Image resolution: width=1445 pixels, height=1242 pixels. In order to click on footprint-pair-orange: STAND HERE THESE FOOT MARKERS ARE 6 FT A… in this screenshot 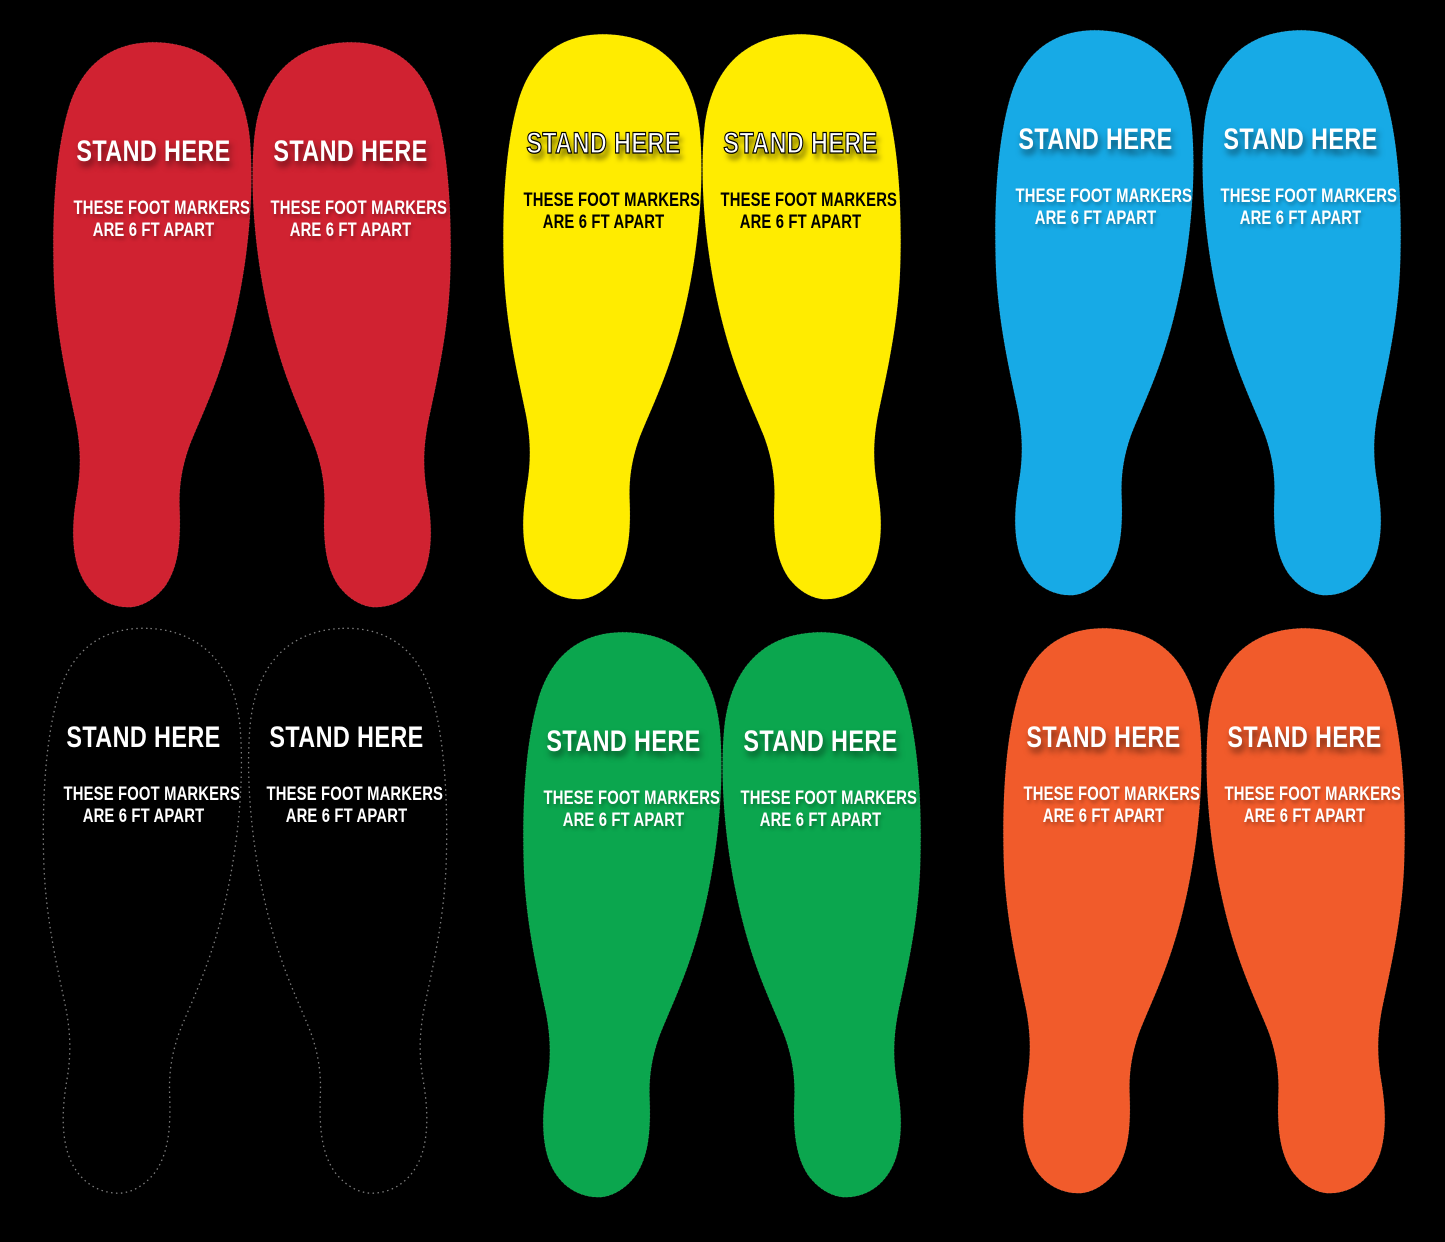, I will do `click(1204, 912)`.